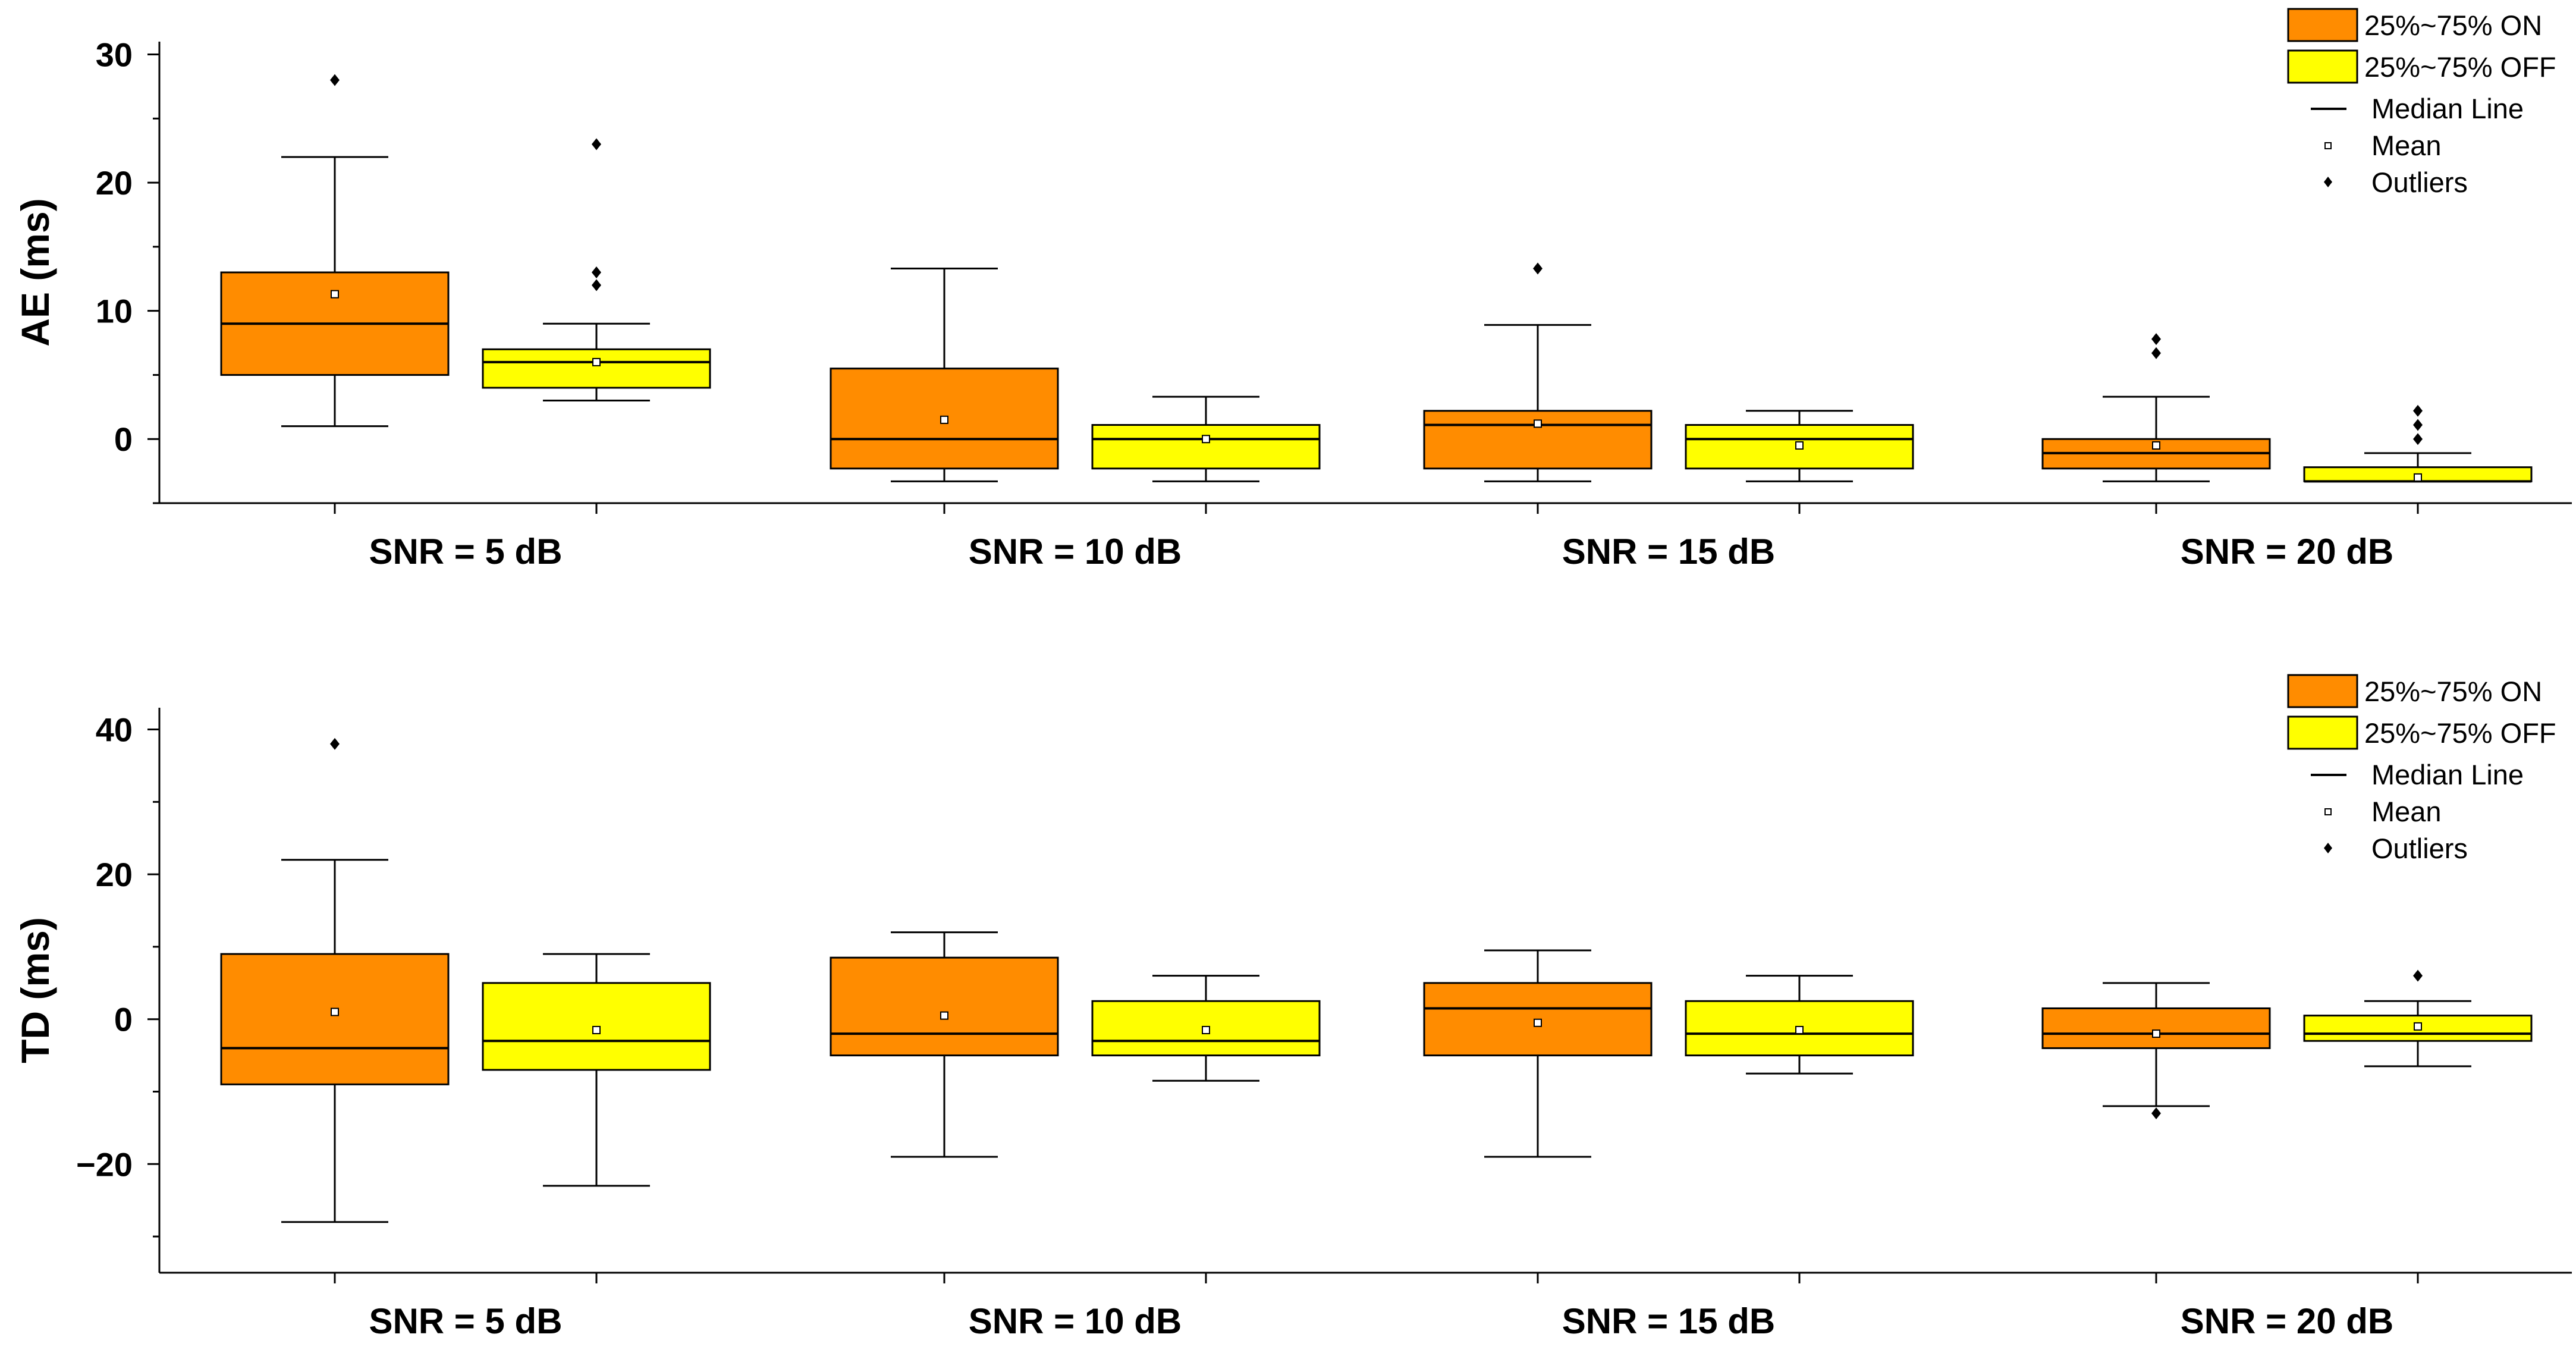 The image size is (2576, 1353). I want to click on y-tick-label: 30, so click(114, 55).